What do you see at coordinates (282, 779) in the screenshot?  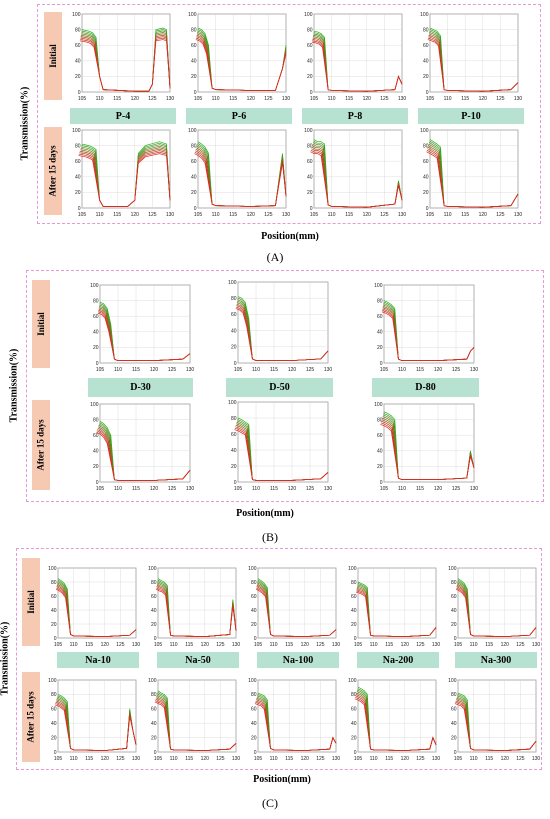 I see `panel-c-xlabel: Position(mm)` at bounding box center [282, 779].